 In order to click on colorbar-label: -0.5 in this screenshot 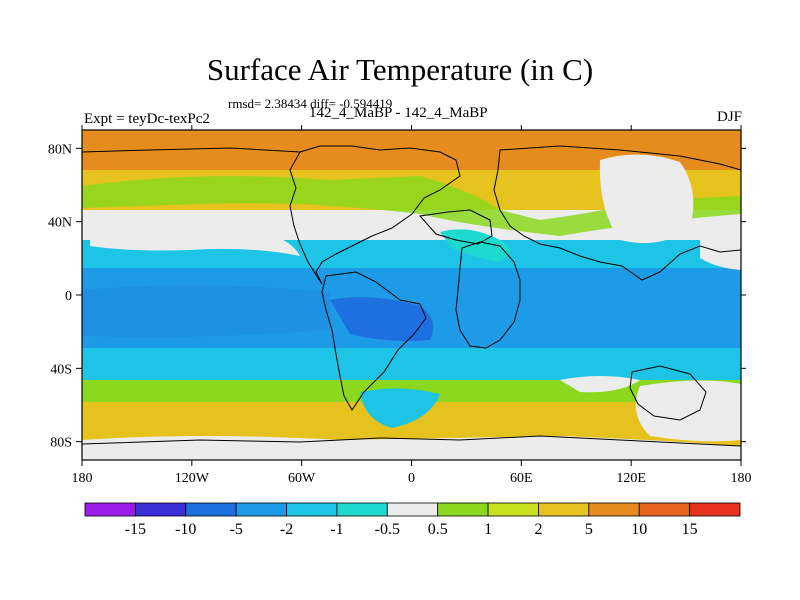, I will do `click(387, 529)`.